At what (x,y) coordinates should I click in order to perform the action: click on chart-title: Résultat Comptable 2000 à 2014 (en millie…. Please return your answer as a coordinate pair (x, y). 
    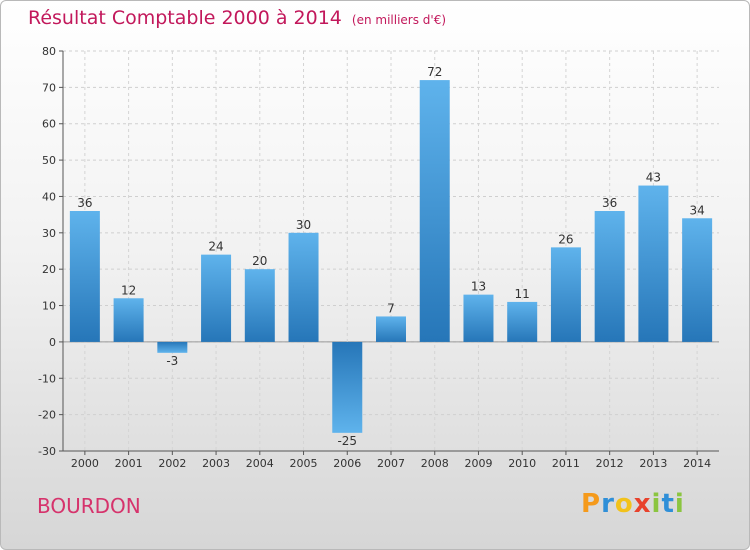
    Looking at the image, I should click on (237, 18).